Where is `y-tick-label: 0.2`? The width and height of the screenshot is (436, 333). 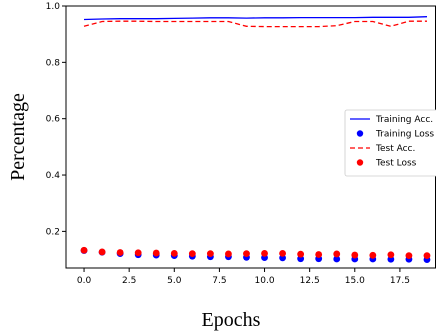 y-tick-label: 0.2 is located at coordinates (53, 232).